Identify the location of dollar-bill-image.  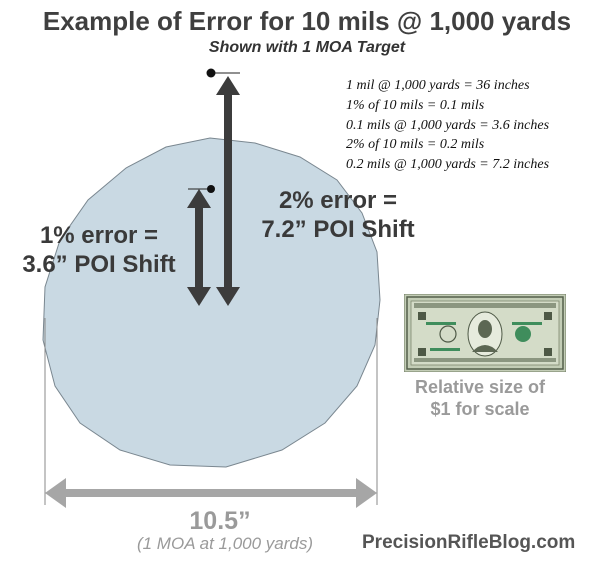
(485, 333).